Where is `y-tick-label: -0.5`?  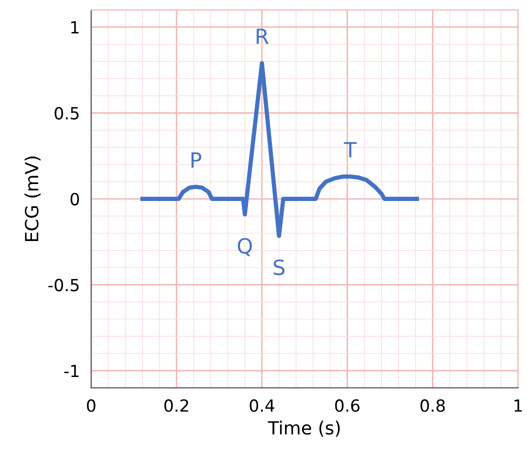
y-tick-label: -0.5 is located at coordinates (63, 285).